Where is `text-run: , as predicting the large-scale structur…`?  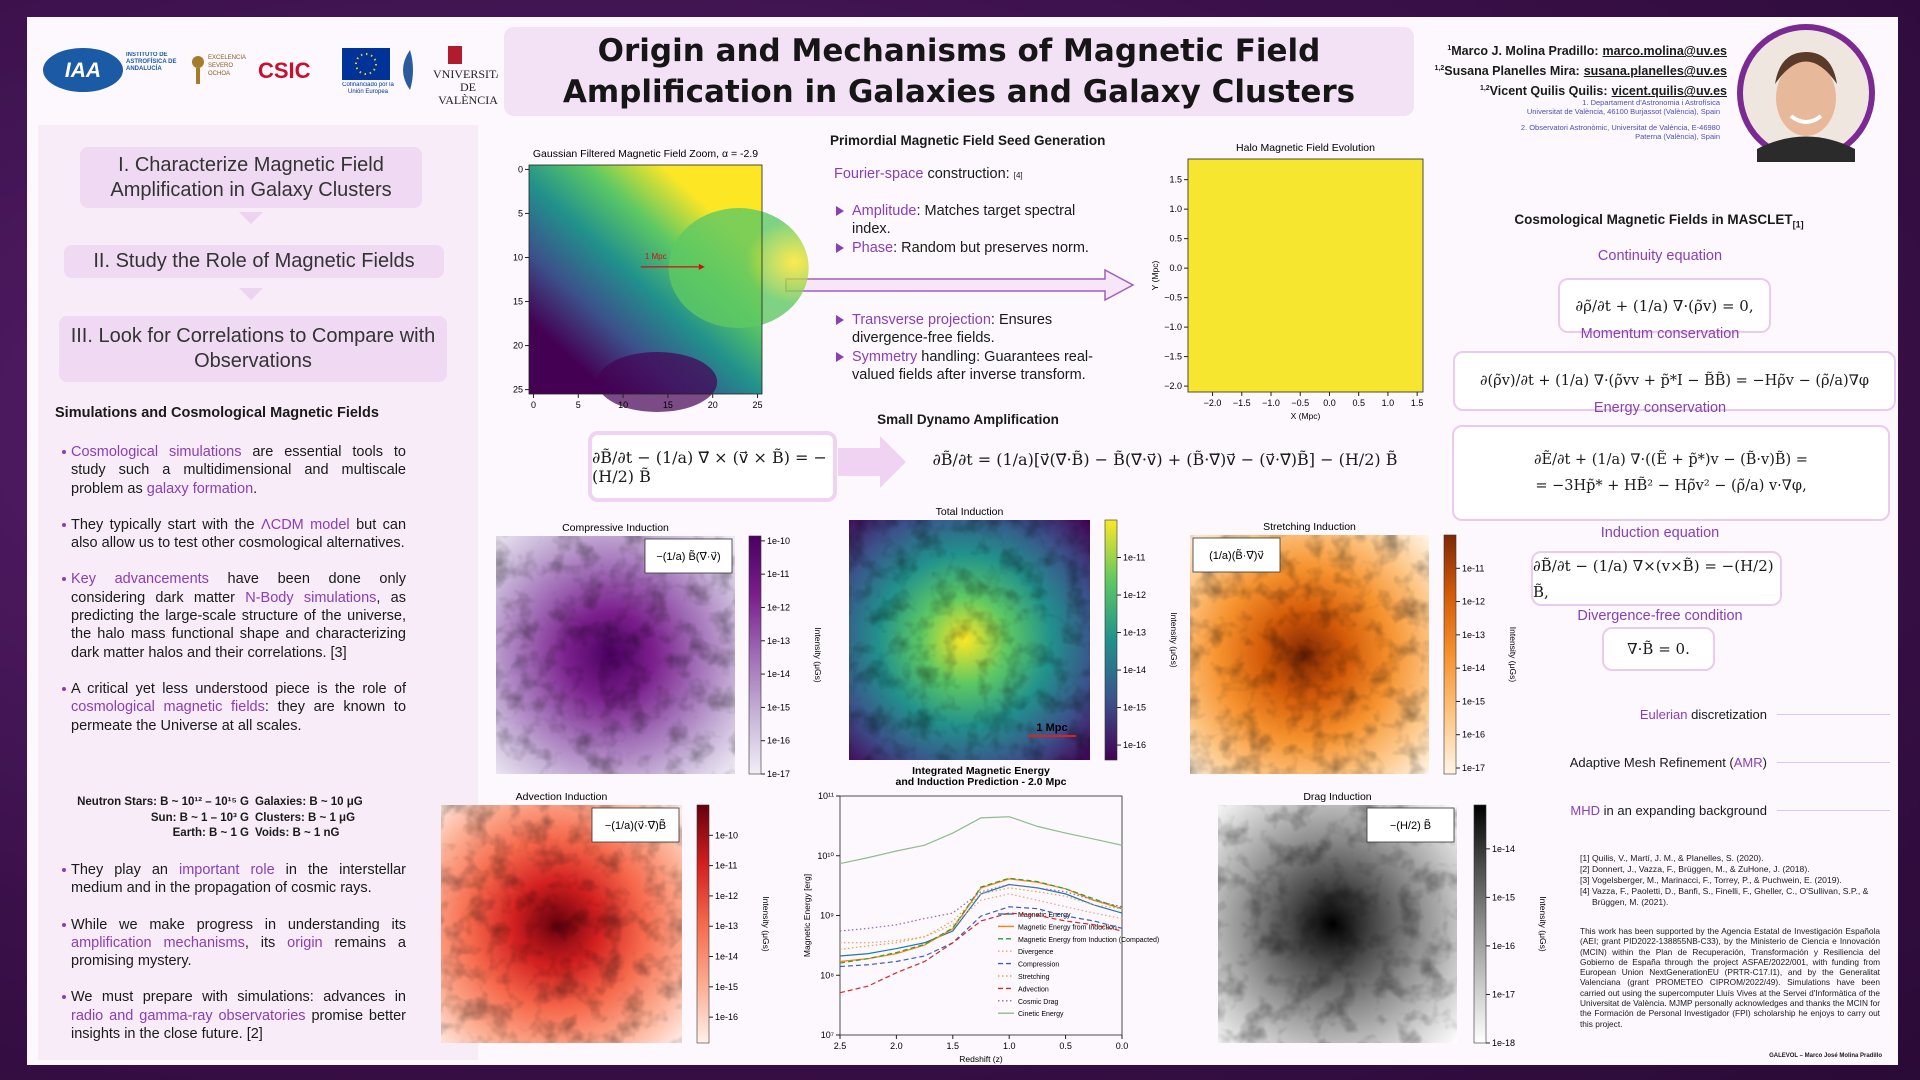 text-run: , as predicting the large-scale structur… is located at coordinates (238, 625).